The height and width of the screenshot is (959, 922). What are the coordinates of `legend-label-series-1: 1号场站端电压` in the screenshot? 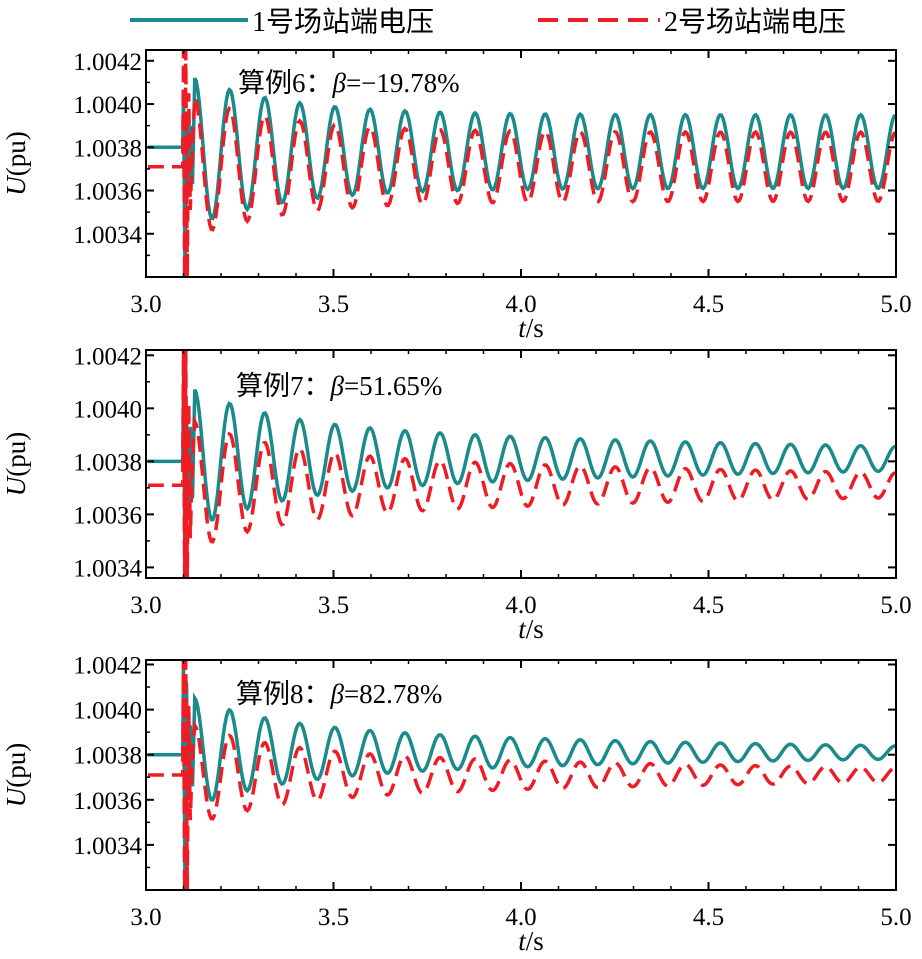 It's located at (343, 22).